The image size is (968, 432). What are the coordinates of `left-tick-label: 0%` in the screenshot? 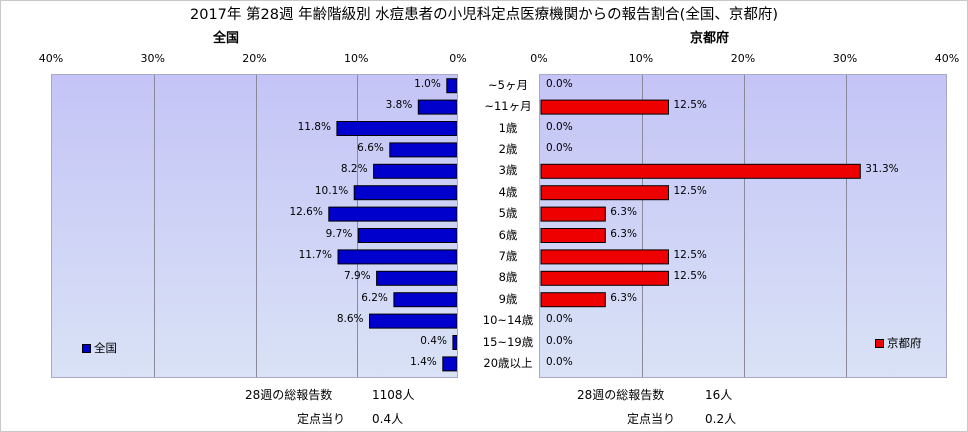 It's located at (458, 58).